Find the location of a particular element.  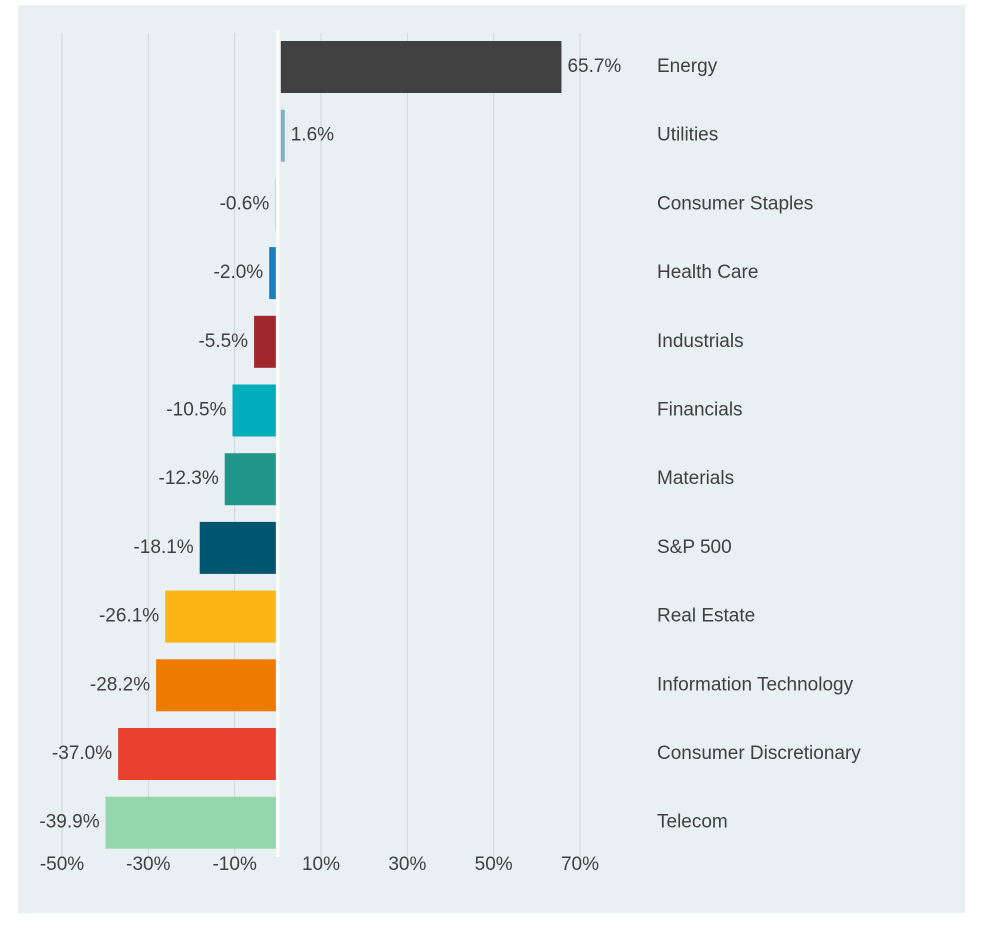

value-label: -2.0% is located at coordinates (239, 272).